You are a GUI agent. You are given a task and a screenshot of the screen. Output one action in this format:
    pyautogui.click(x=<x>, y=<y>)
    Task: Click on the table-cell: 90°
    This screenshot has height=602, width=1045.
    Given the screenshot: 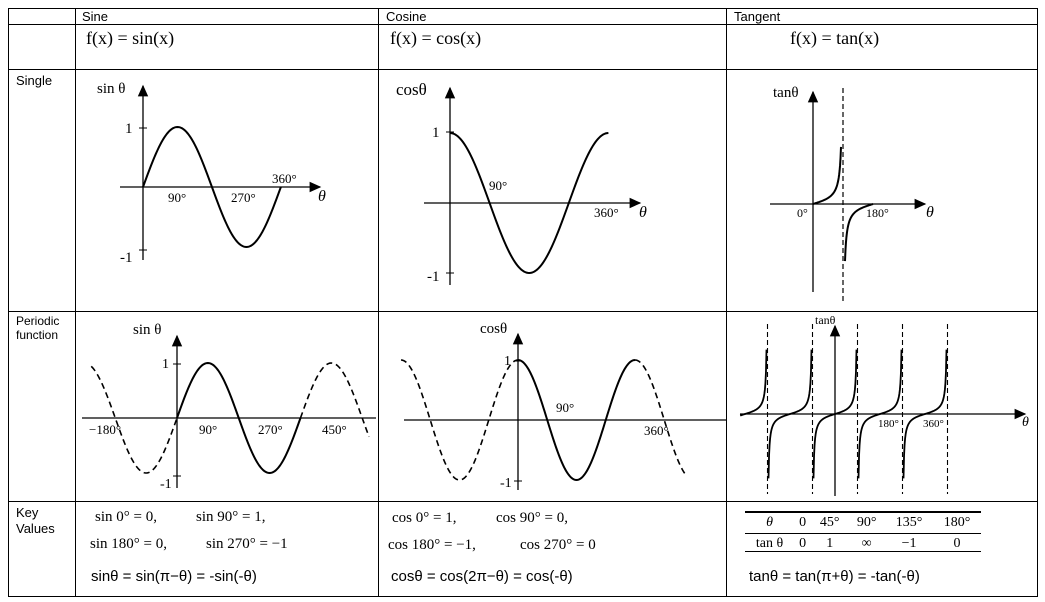 What is the action you would take?
    pyautogui.click(x=867, y=523)
    